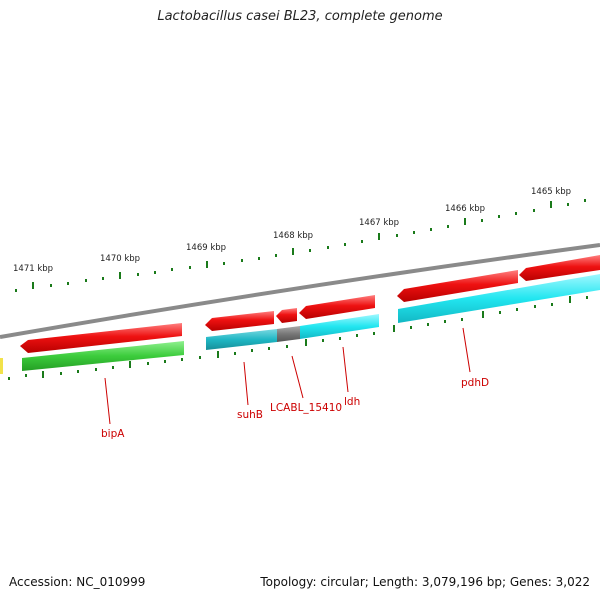 Image resolution: width=600 pixels, height=600 pixels. Describe the element at coordinates (293, 236) in the screenshot. I see `kbp-label-1468: 1468 kbp` at that location.